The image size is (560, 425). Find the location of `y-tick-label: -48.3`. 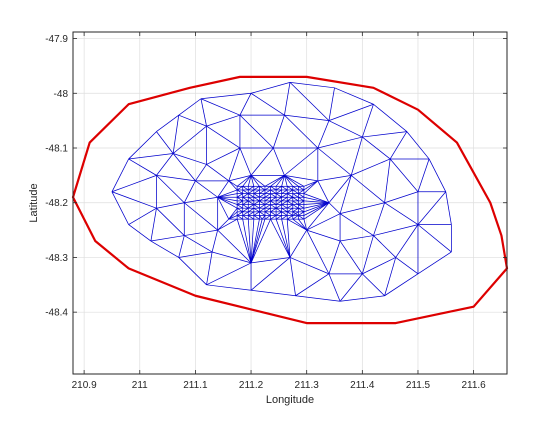

y-tick-label: -48.3 is located at coordinates (56, 258).